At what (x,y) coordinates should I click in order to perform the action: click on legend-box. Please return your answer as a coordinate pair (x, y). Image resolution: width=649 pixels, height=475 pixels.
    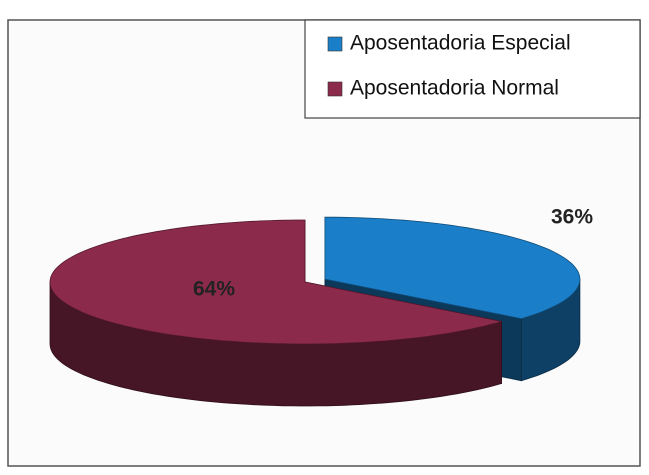
    Looking at the image, I should click on (472, 69).